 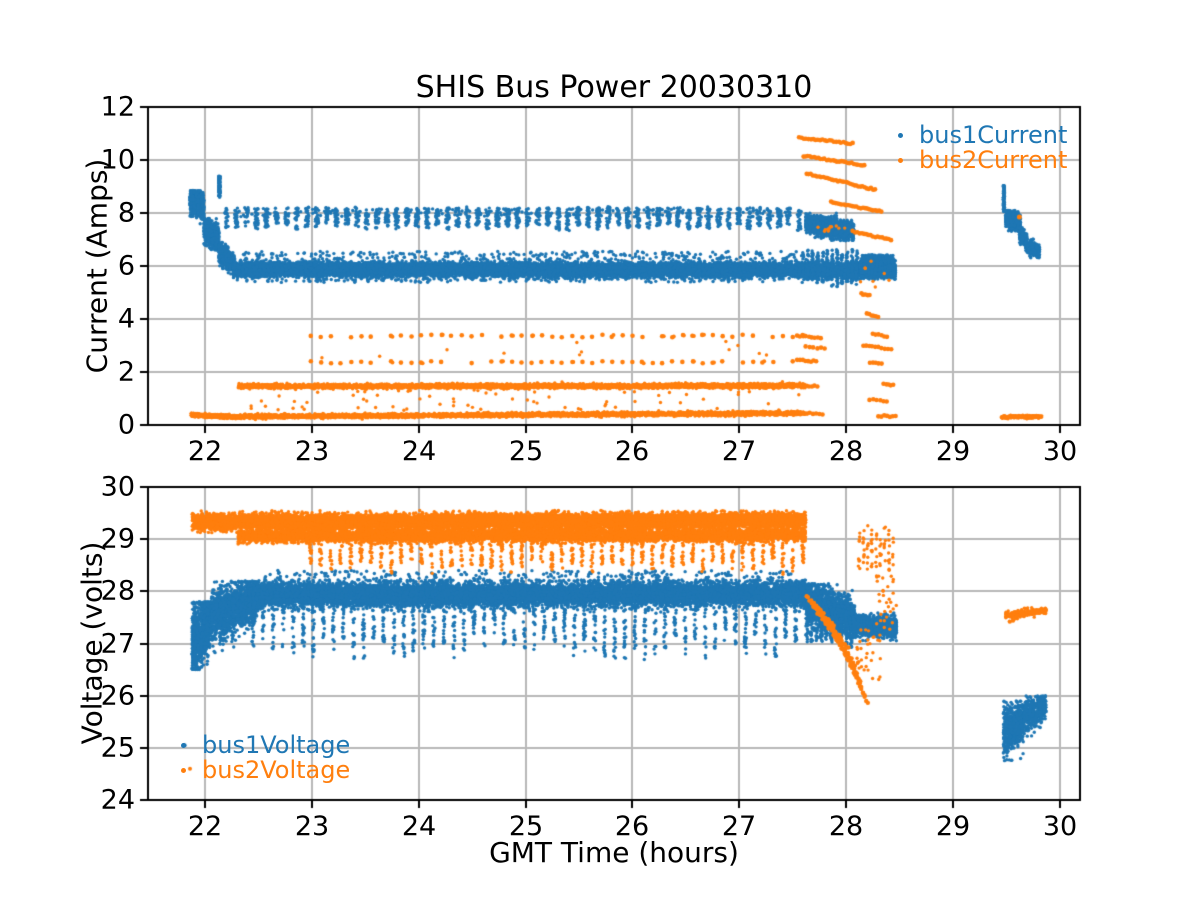 What do you see at coordinates (900, 160) in the screenshot?
I see `legend-marker-bus2current-icon` at bounding box center [900, 160].